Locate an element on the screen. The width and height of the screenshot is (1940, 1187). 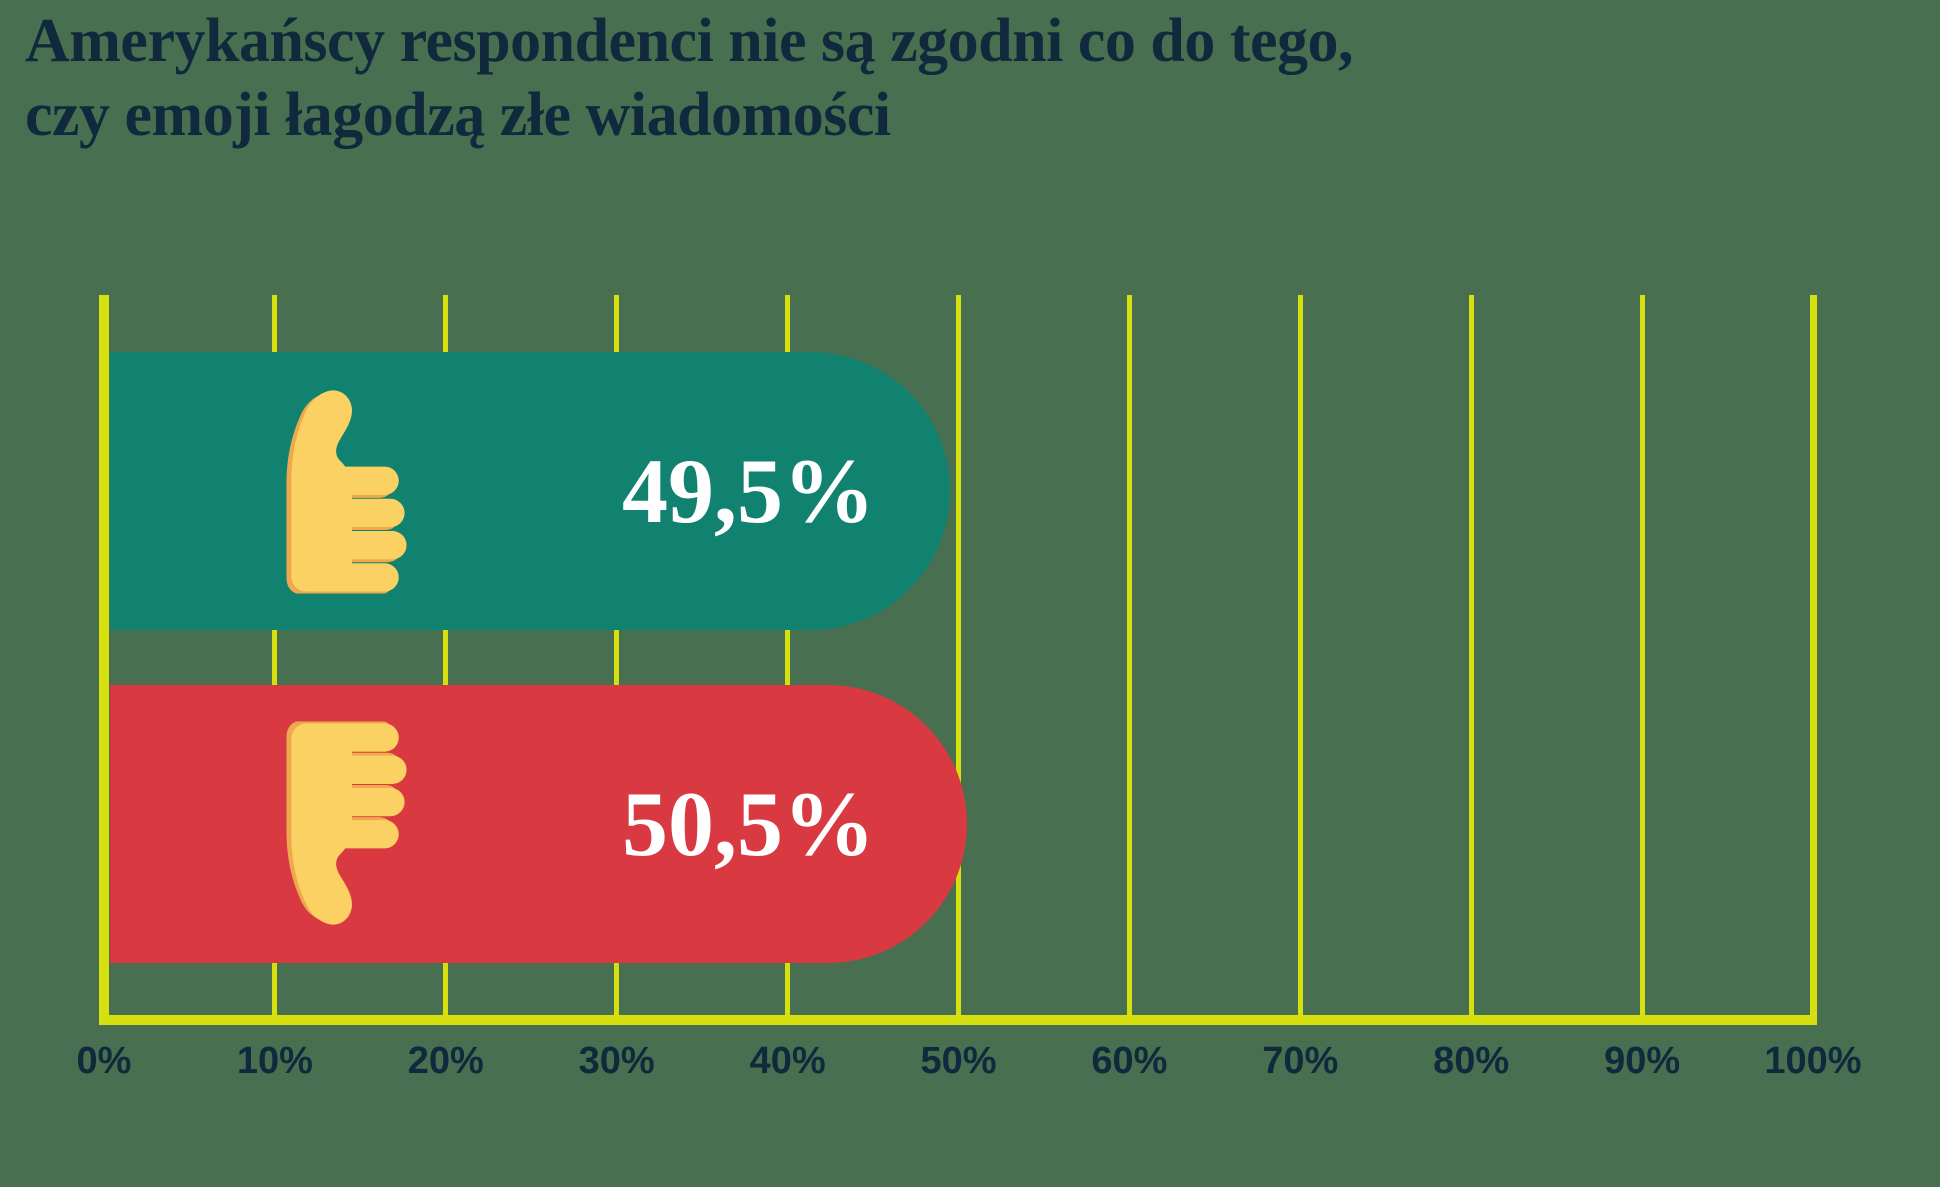
thumbs-down-icon is located at coordinates (346, 823).